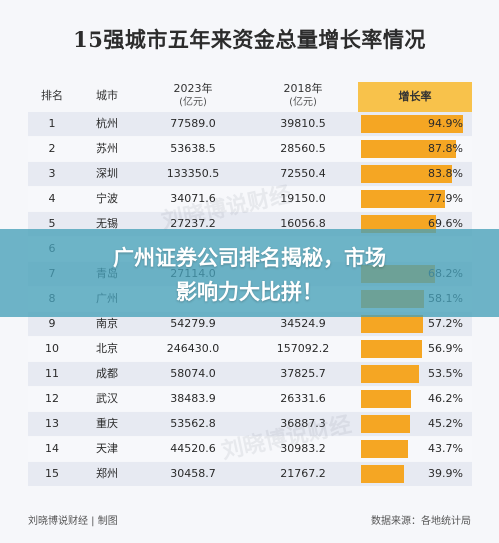  What do you see at coordinates (193, 102) in the screenshot?
I see `header-2023-unit: (亿元)` at bounding box center [193, 102].